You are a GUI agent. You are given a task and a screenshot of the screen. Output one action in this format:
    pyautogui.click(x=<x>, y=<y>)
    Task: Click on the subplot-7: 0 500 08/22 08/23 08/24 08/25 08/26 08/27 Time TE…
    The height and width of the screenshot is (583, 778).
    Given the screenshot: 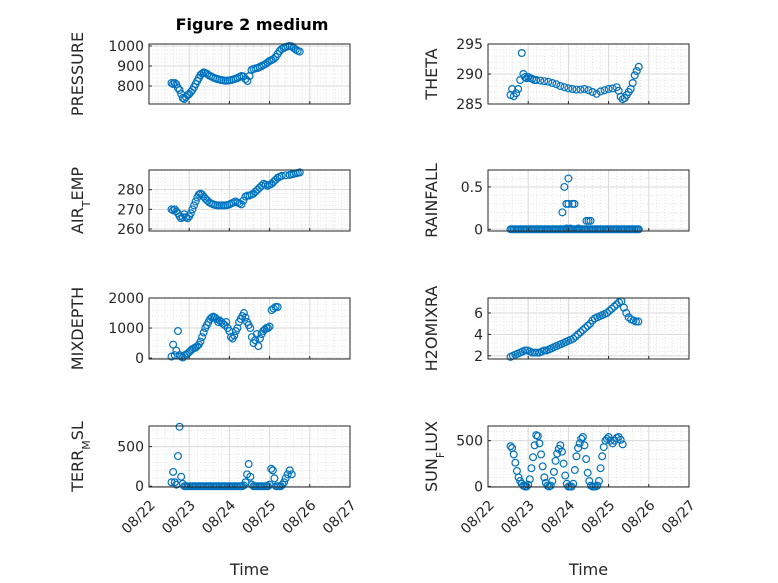 What is the action you would take?
    pyautogui.click(x=214, y=500)
    